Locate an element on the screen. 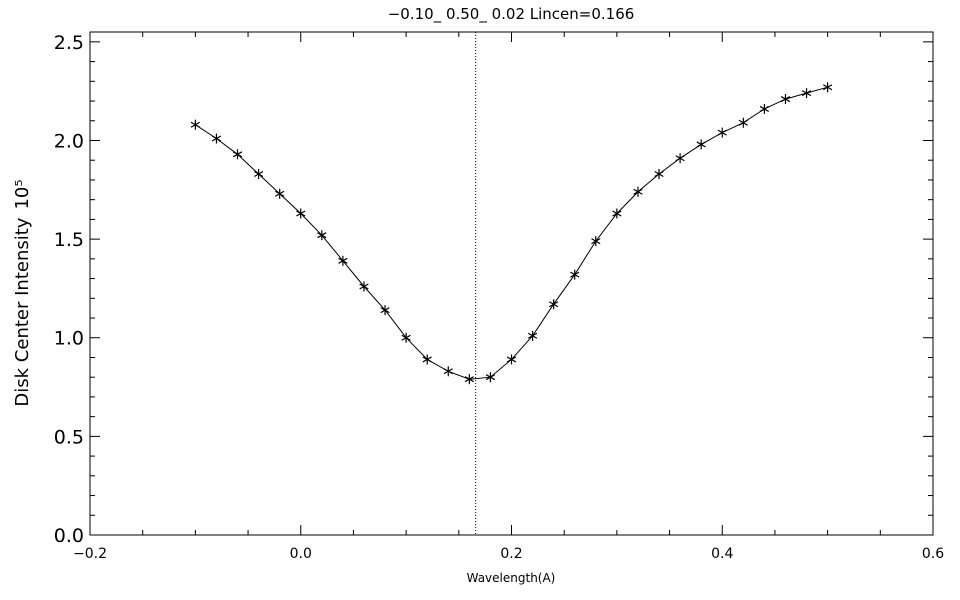 The height and width of the screenshot is (600, 960). y-axis-label-group: Disk Center Intensity 10⁵ is located at coordinates (22, 292).